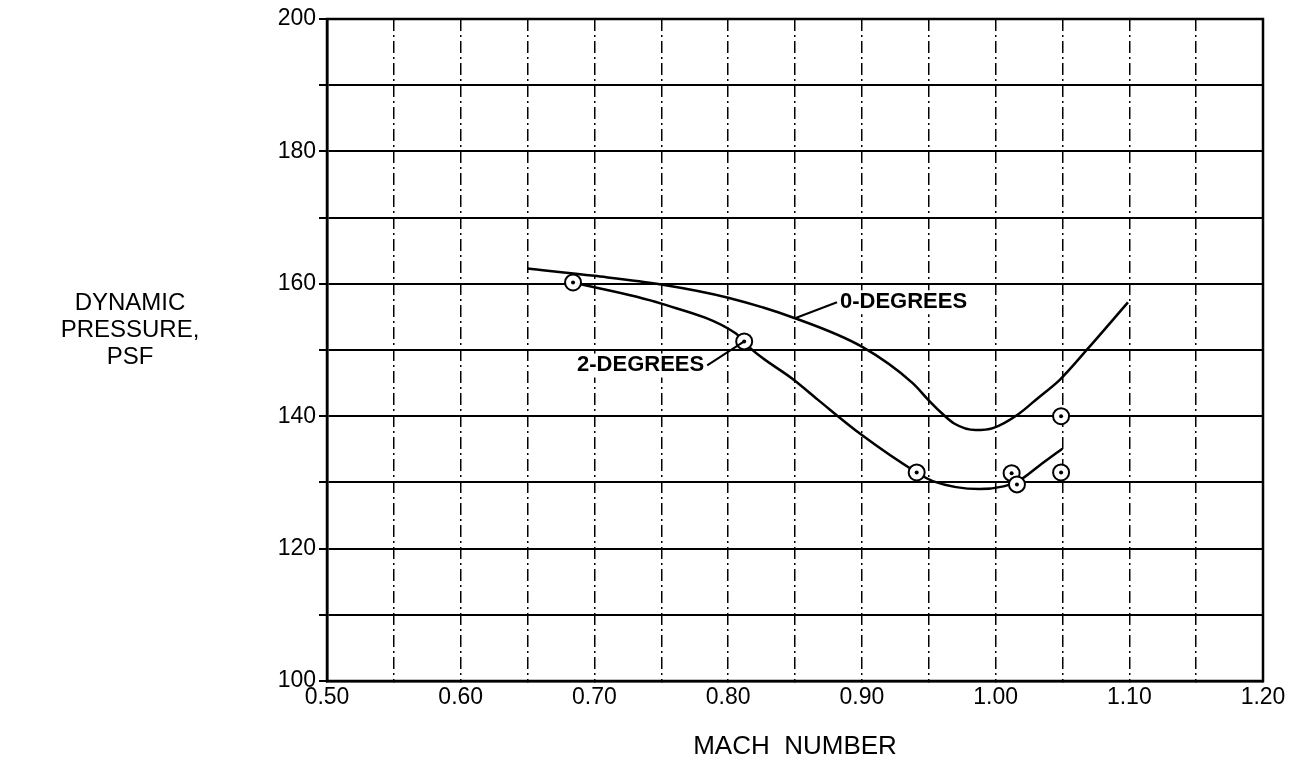 The height and width of the screenshot is (766, 1289). Describe the element at coordinates (296, 546) in the screenshot. I see `y-tick-label: 120` at that location.